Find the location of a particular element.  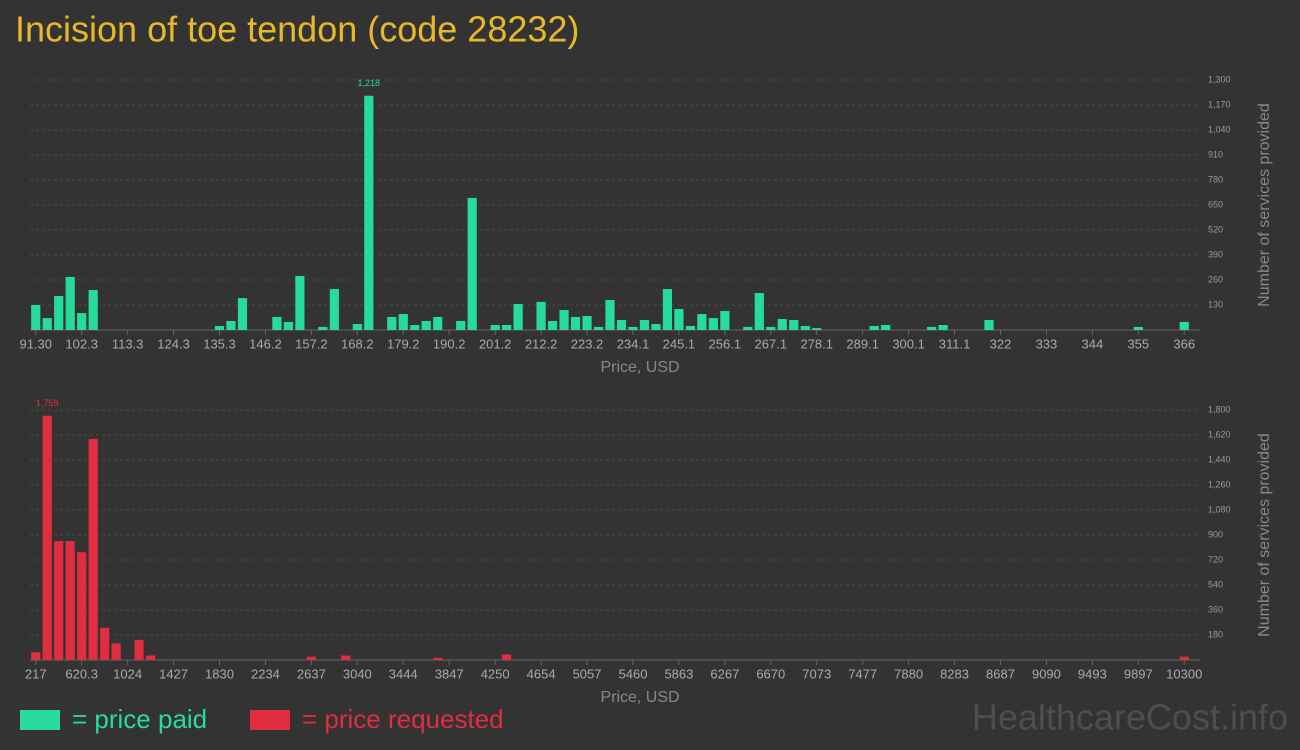

x-tick-label: 7477 is located at coordinates (862, 673).